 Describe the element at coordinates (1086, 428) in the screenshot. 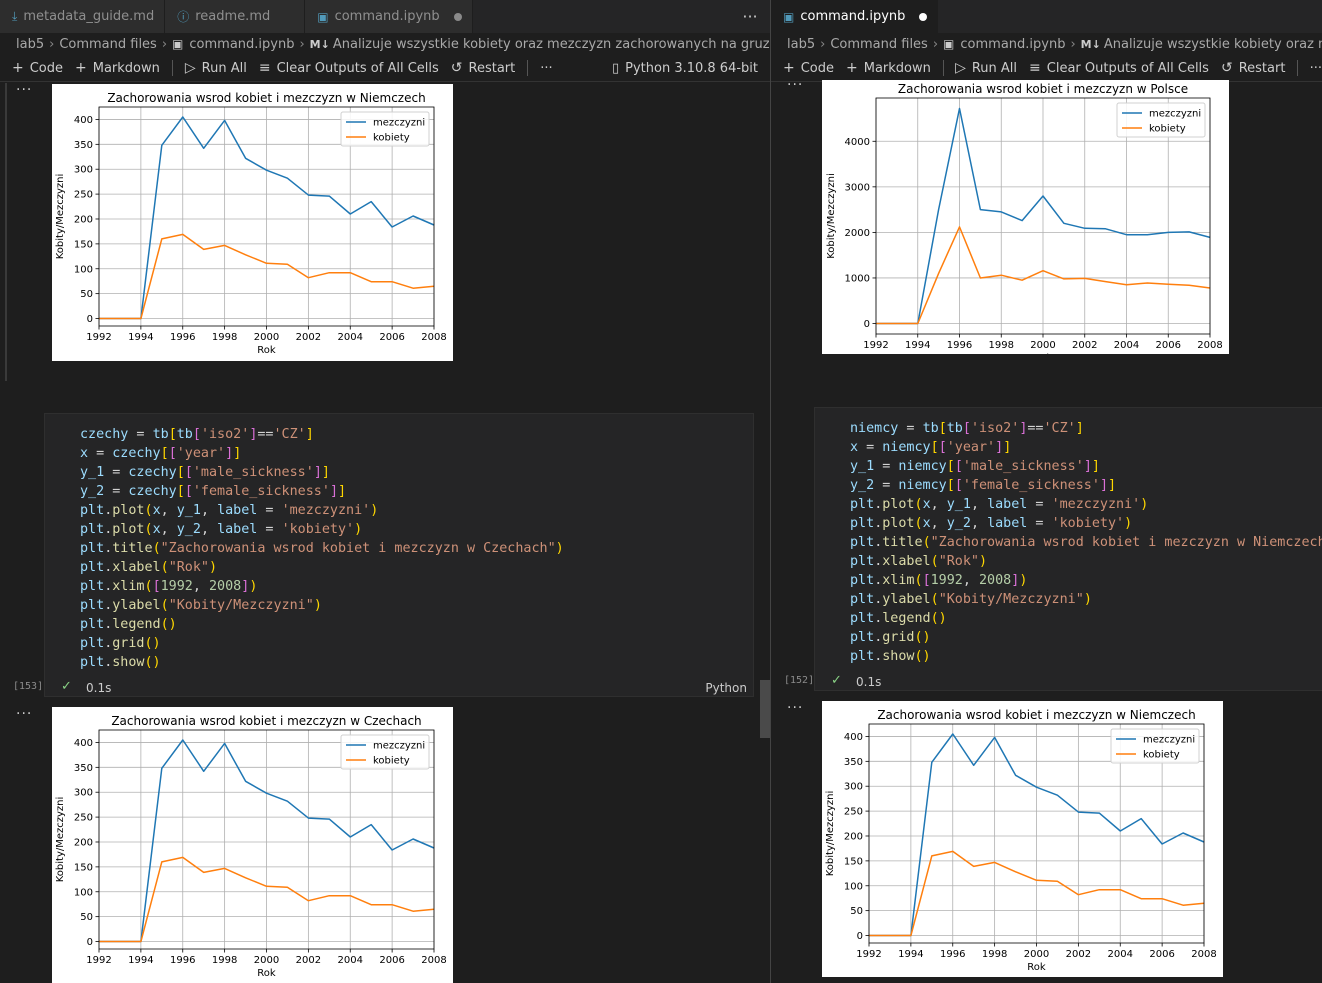

I see `code-line: niemcy = tb[tb['iso2']=='CZ']` at that location.